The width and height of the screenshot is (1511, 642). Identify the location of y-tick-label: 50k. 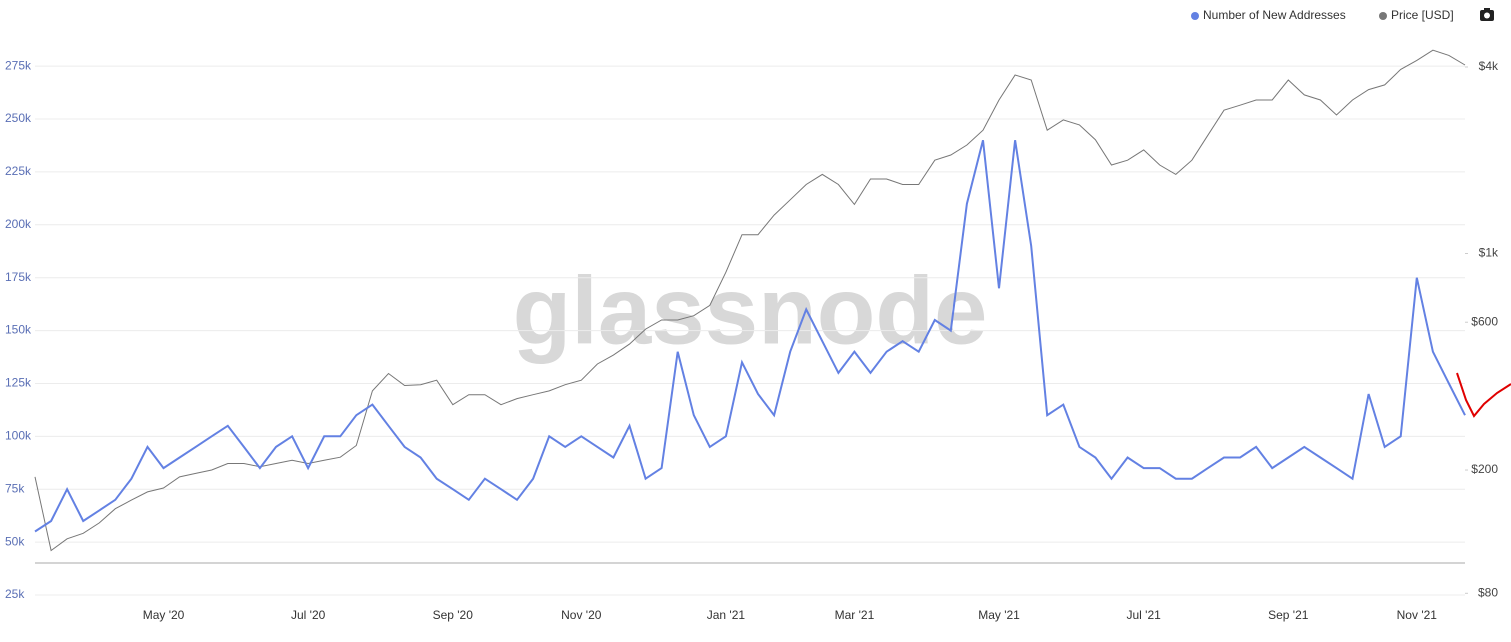
(15, 541).